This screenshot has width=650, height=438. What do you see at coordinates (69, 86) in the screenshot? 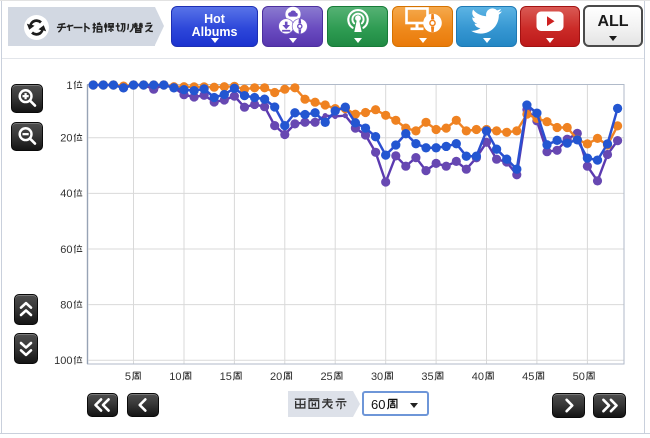
I see `svg-text: 1` at bounding box center [69, 86].